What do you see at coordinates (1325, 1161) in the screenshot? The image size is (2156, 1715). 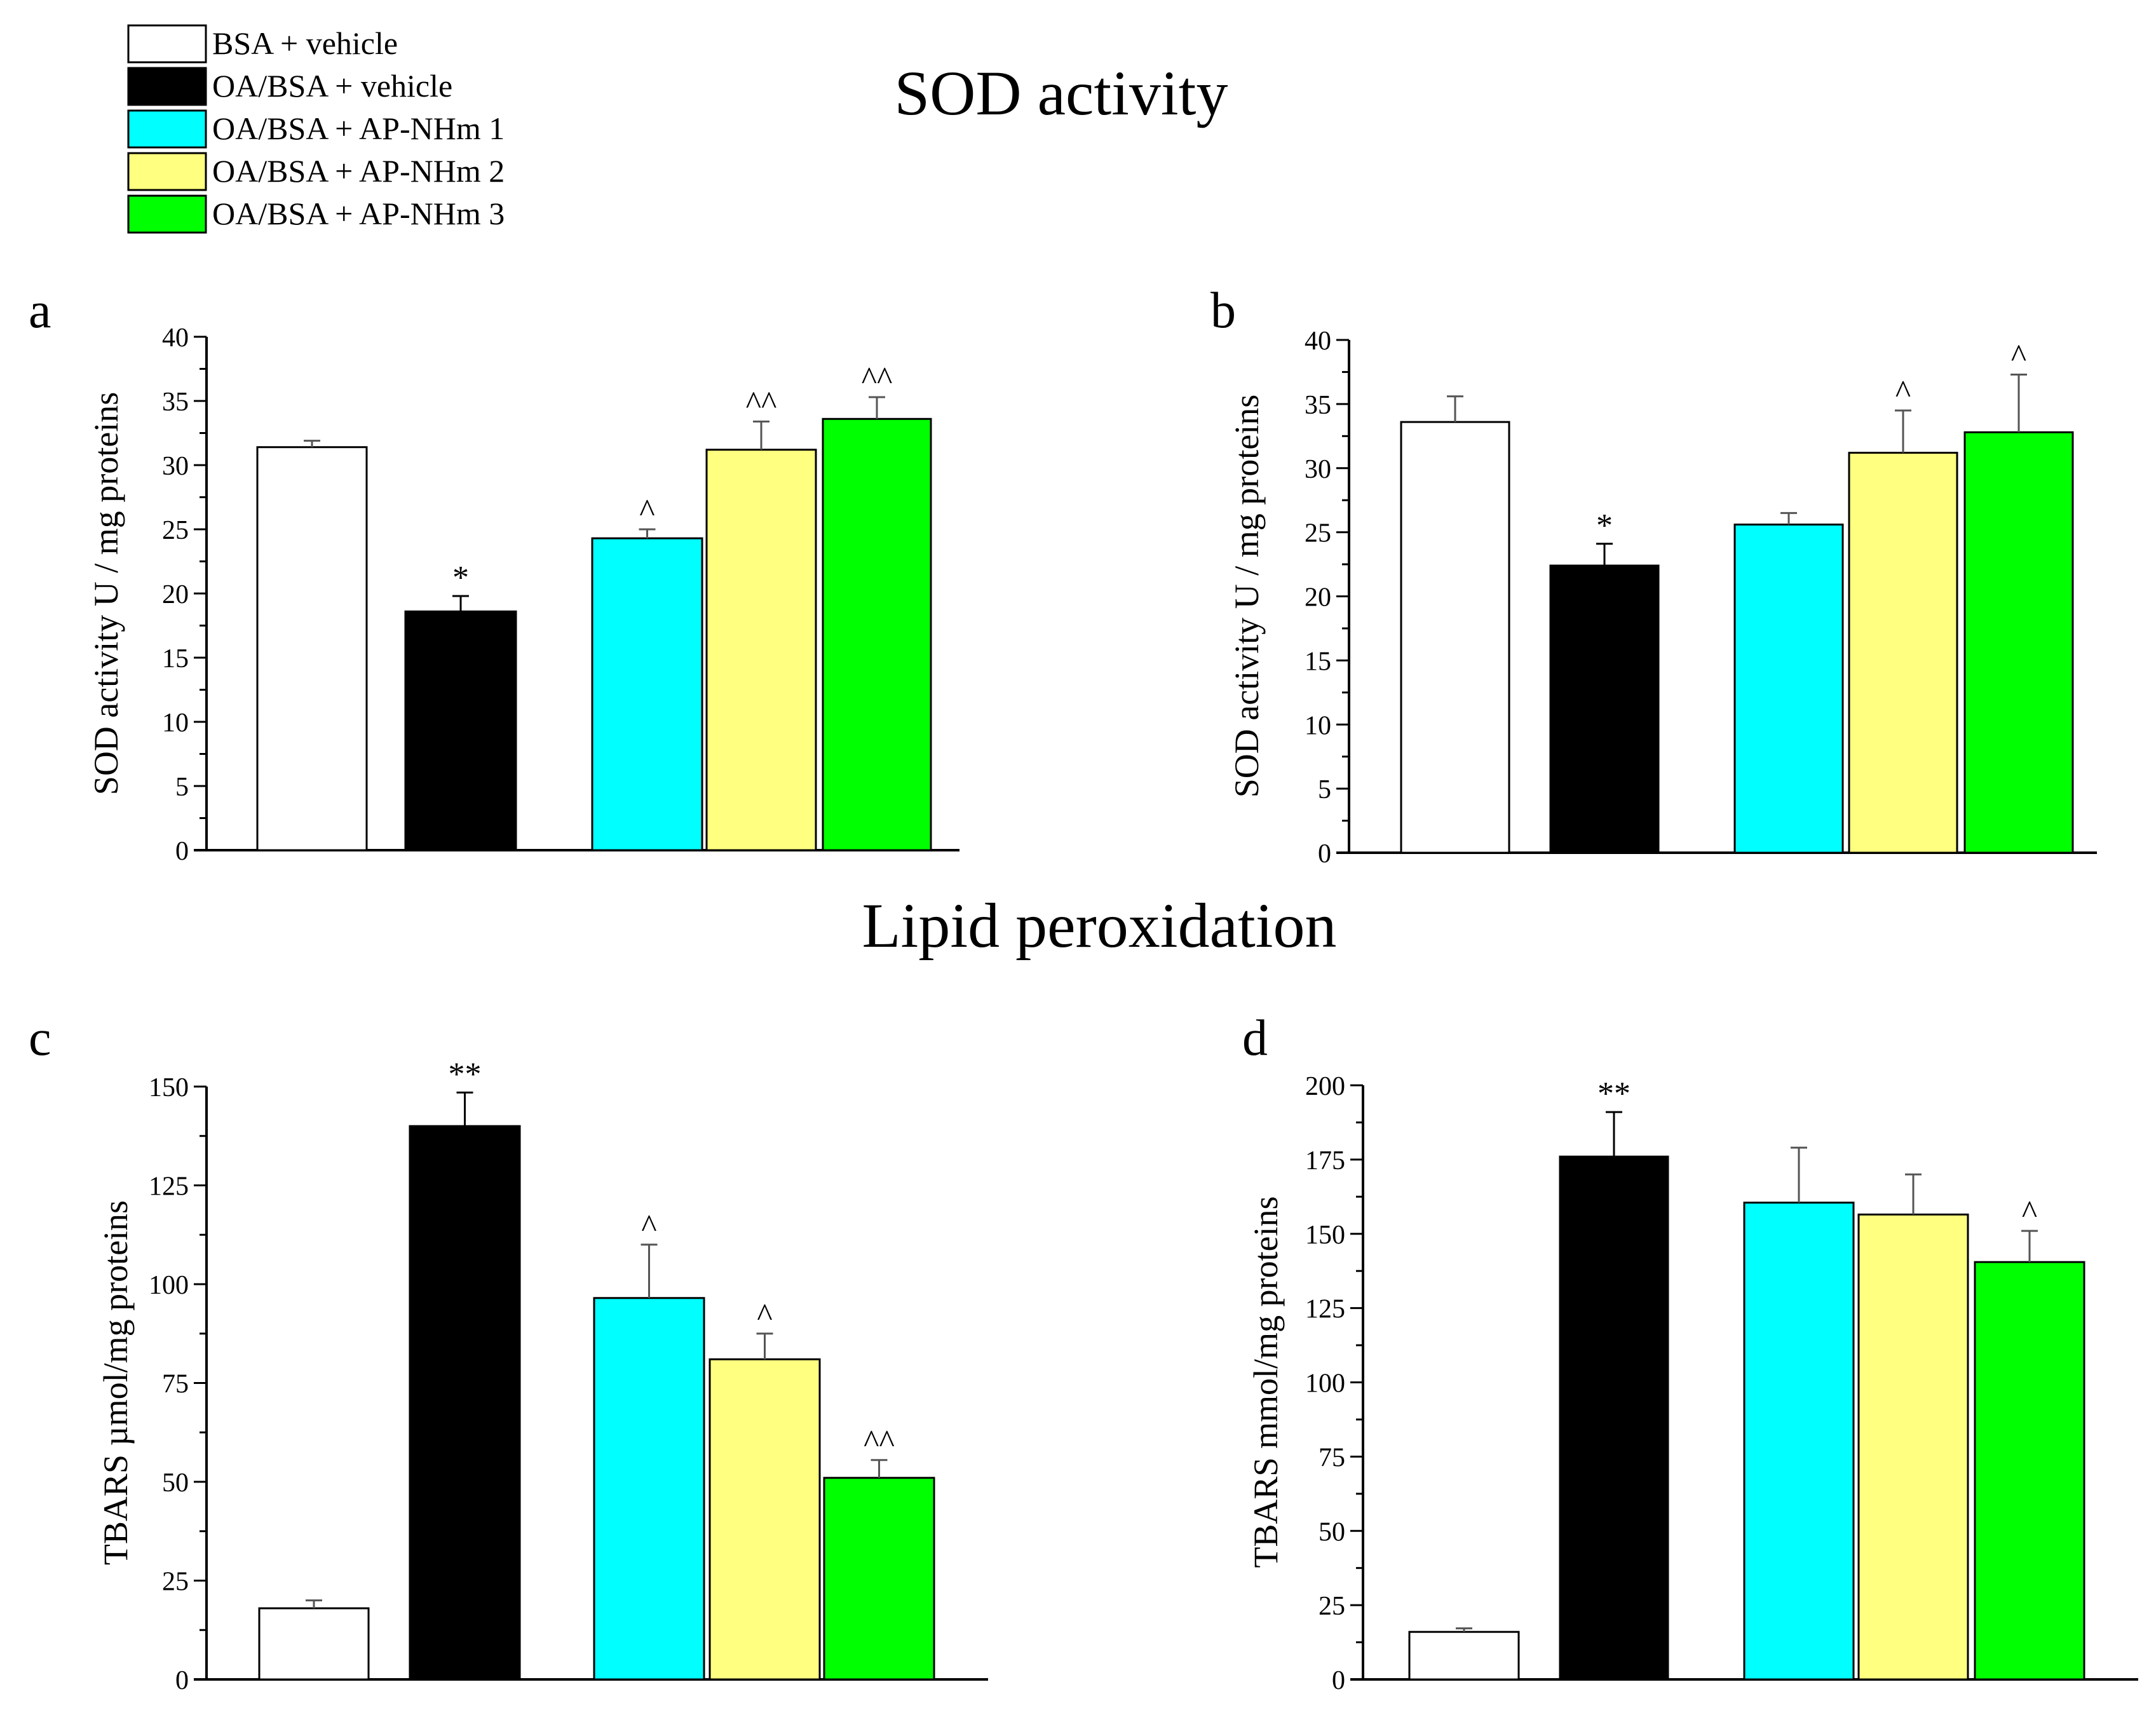 I see `y-tick-label: 175` at bounding box center [1325, 1161].